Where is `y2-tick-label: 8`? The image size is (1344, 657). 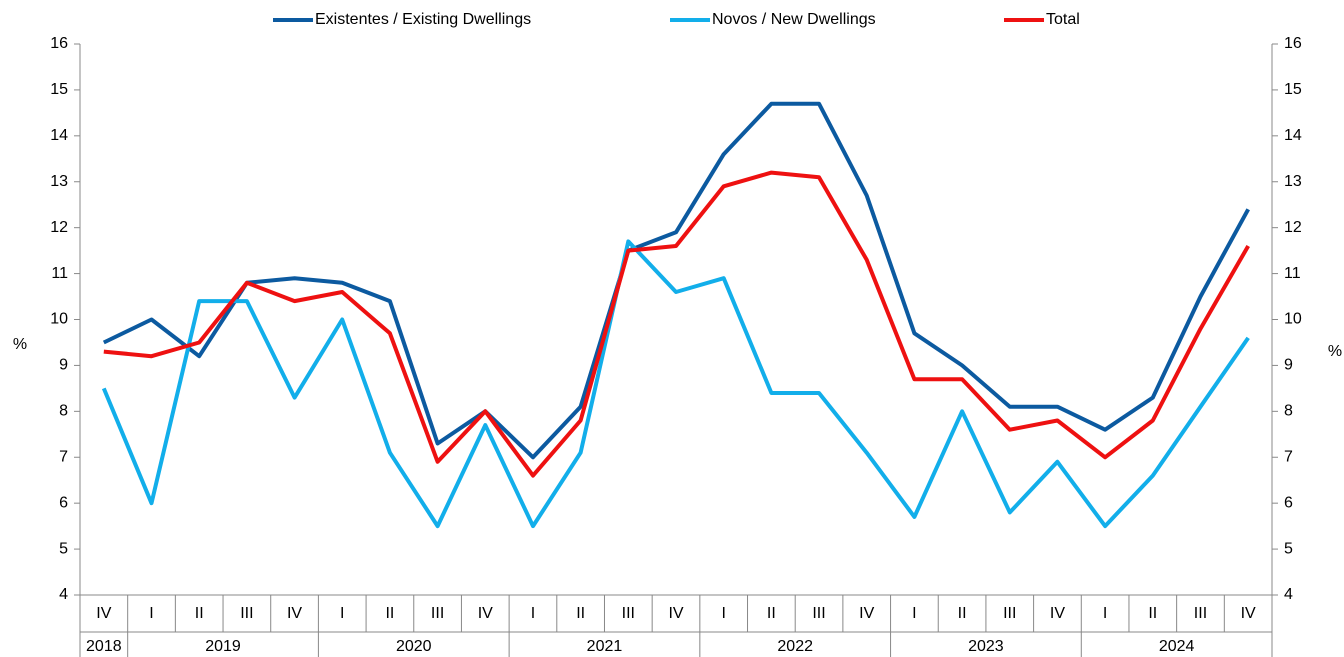
y2-tick-label: 8 is located at coordinates (1288, 411).